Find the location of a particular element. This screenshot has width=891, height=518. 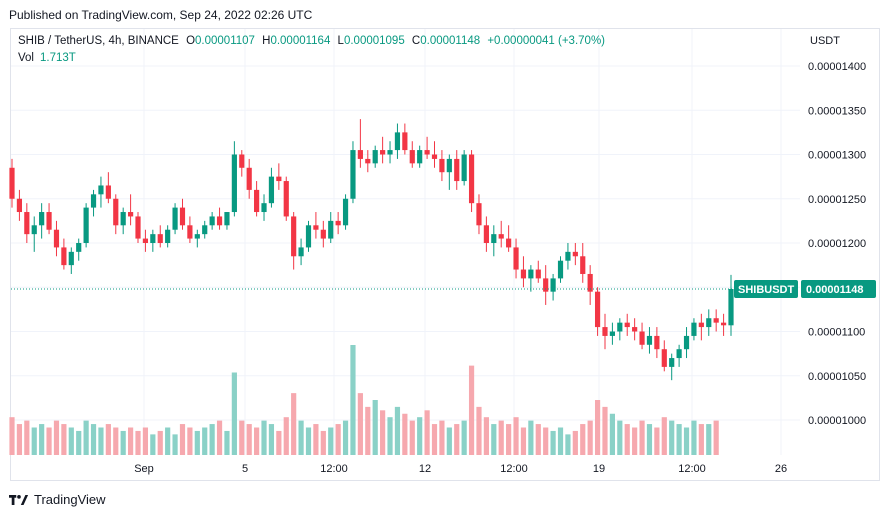

volume-legend: Vol 1.713T is located at coordinates (47, 58).